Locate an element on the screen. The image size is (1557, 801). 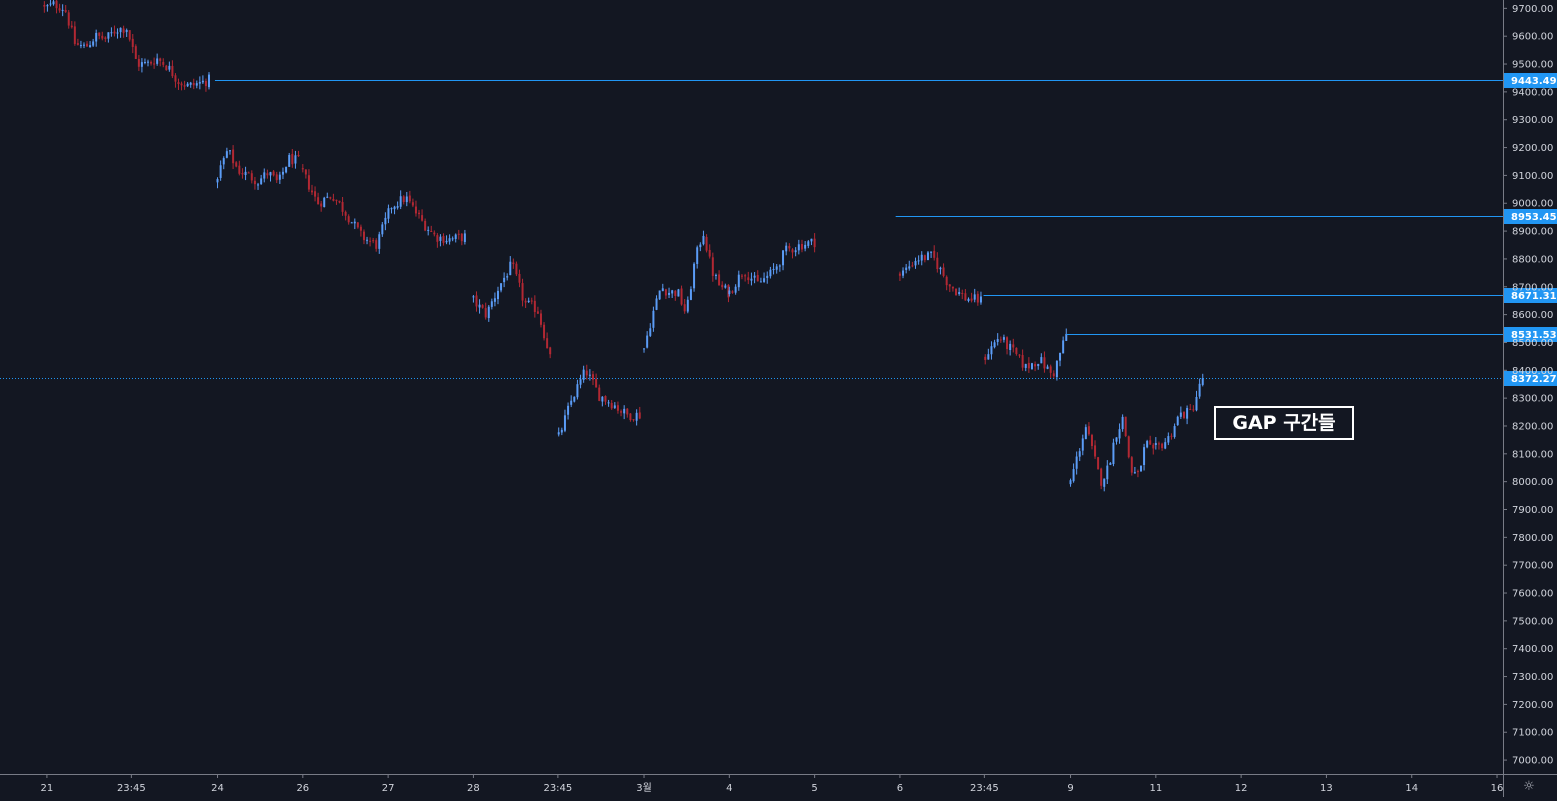
gear-icon: ☼ is located at coordinates (1529, 786).